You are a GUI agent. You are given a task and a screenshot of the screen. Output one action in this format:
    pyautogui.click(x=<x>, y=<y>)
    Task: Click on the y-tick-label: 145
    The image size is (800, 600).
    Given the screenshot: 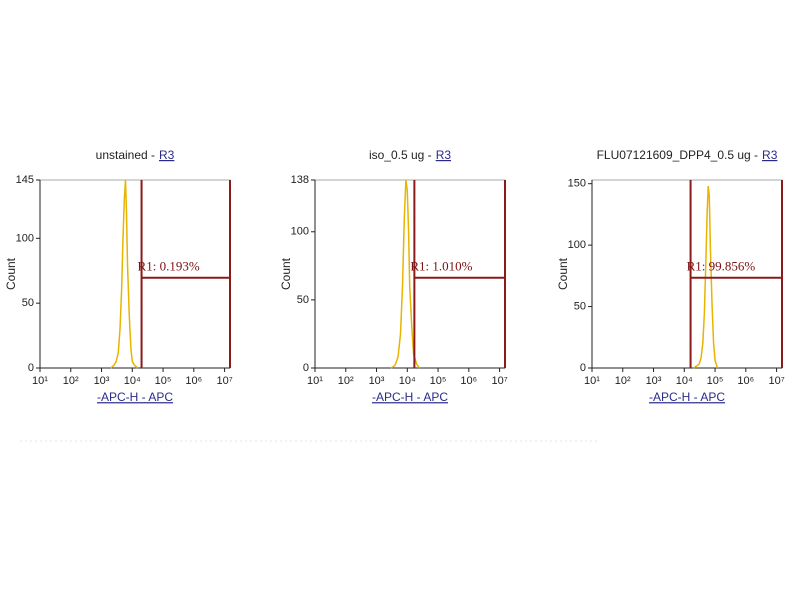 What is the action you would take?
    pyautogui.click(x=25, y=180)
    